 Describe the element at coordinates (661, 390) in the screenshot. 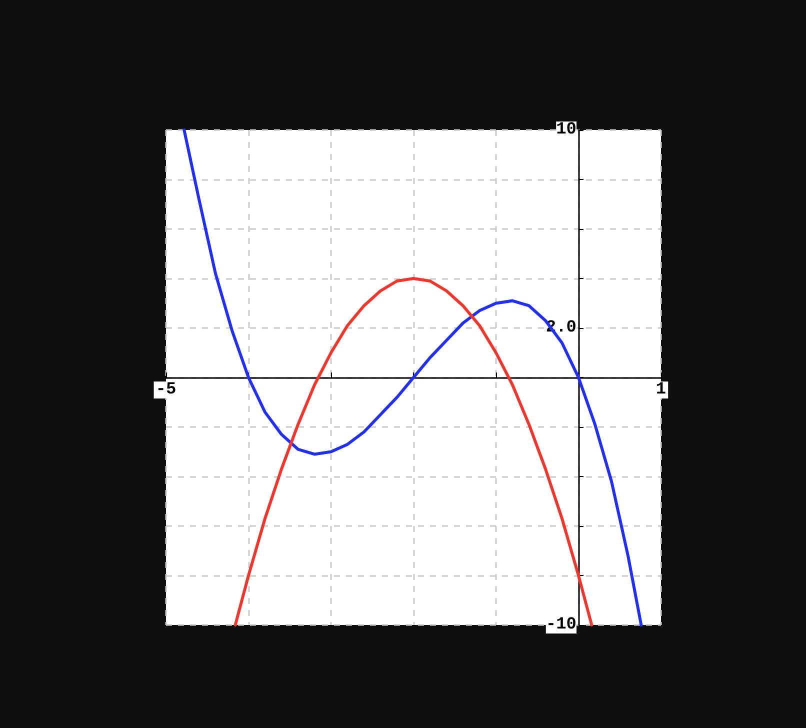

I see `x-tick-label: 1` at that location.